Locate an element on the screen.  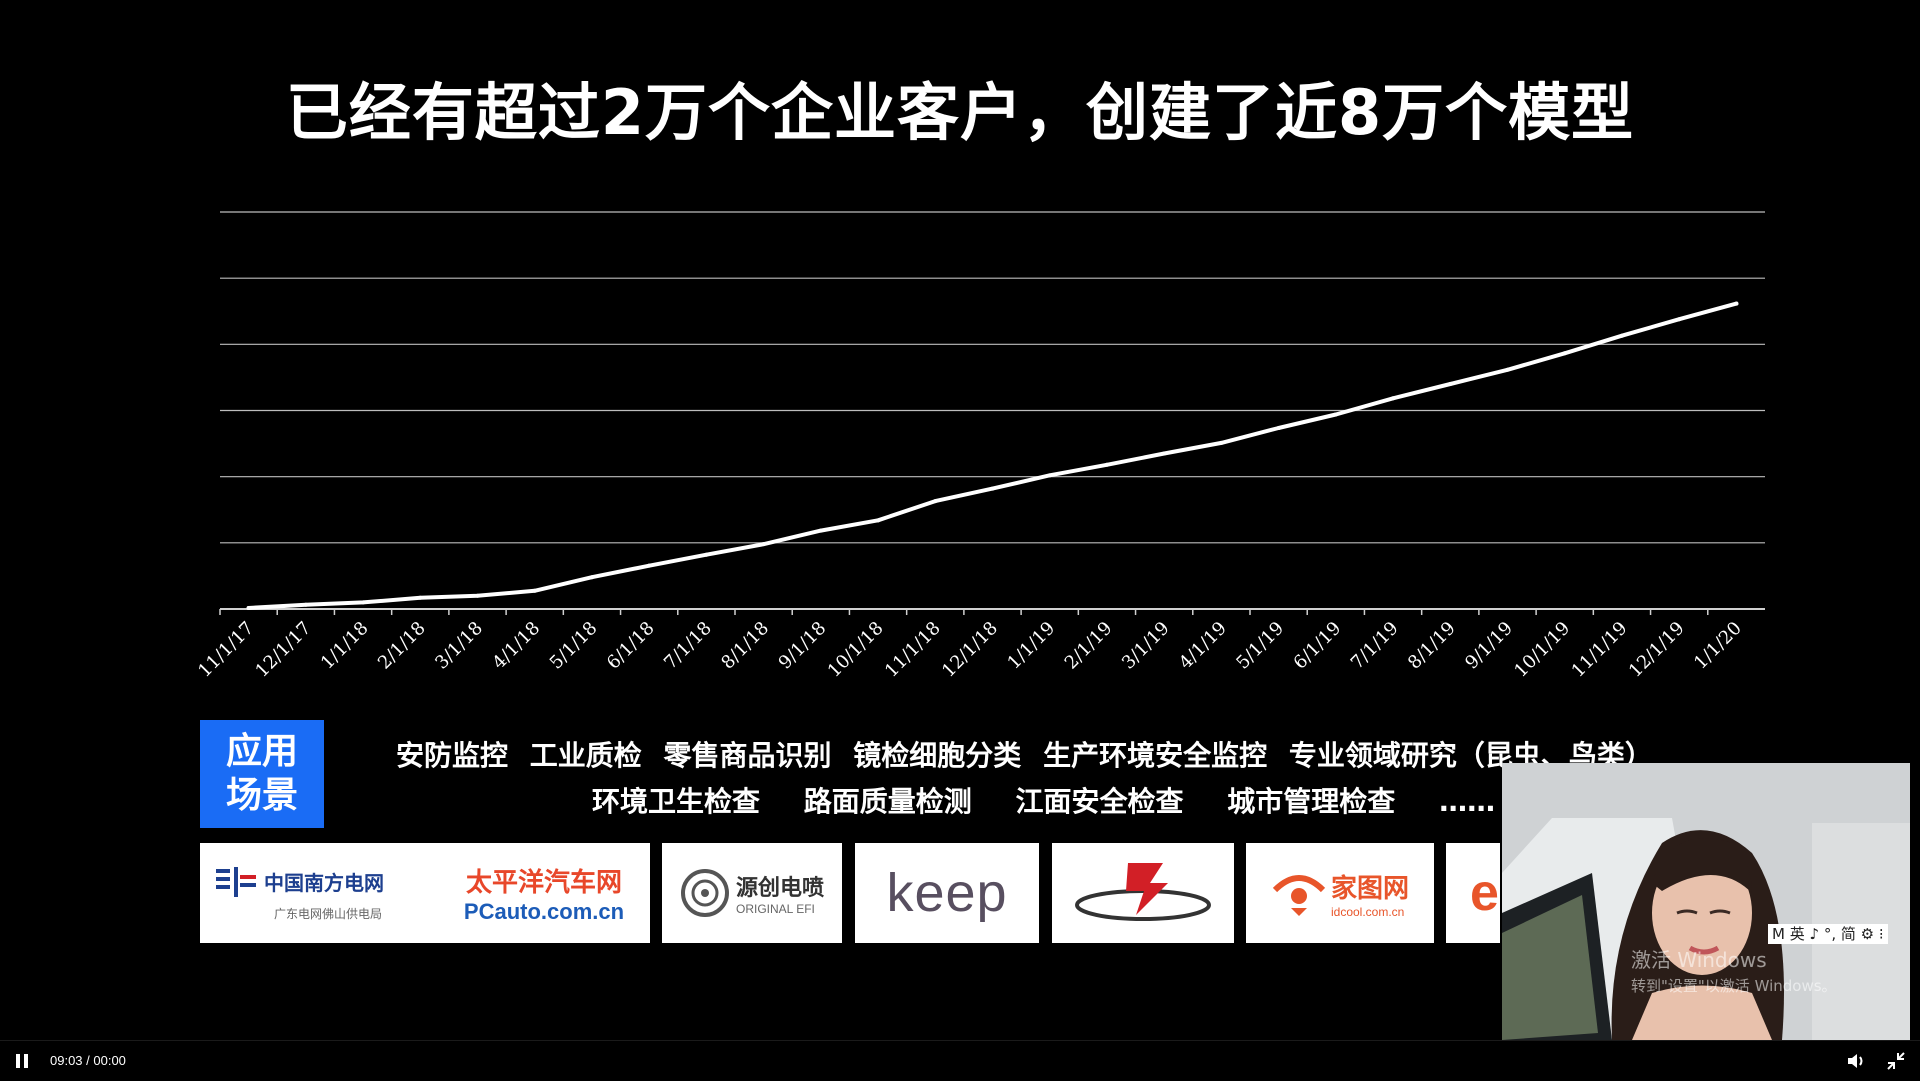
logo-subtext: PCauto.com.cn is located at coordinates (544, 911).